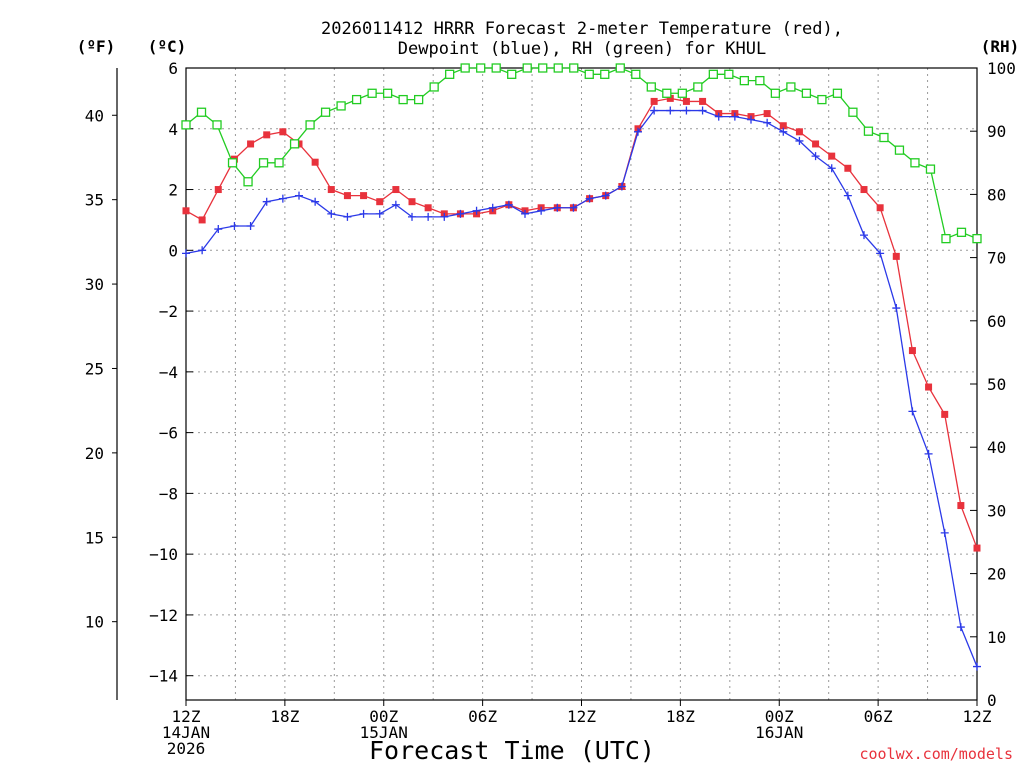  Describe the element at coordinates (512, 750) in the screenshot. I see `x-axis-title: Forecast Time (UTC)` at that location.